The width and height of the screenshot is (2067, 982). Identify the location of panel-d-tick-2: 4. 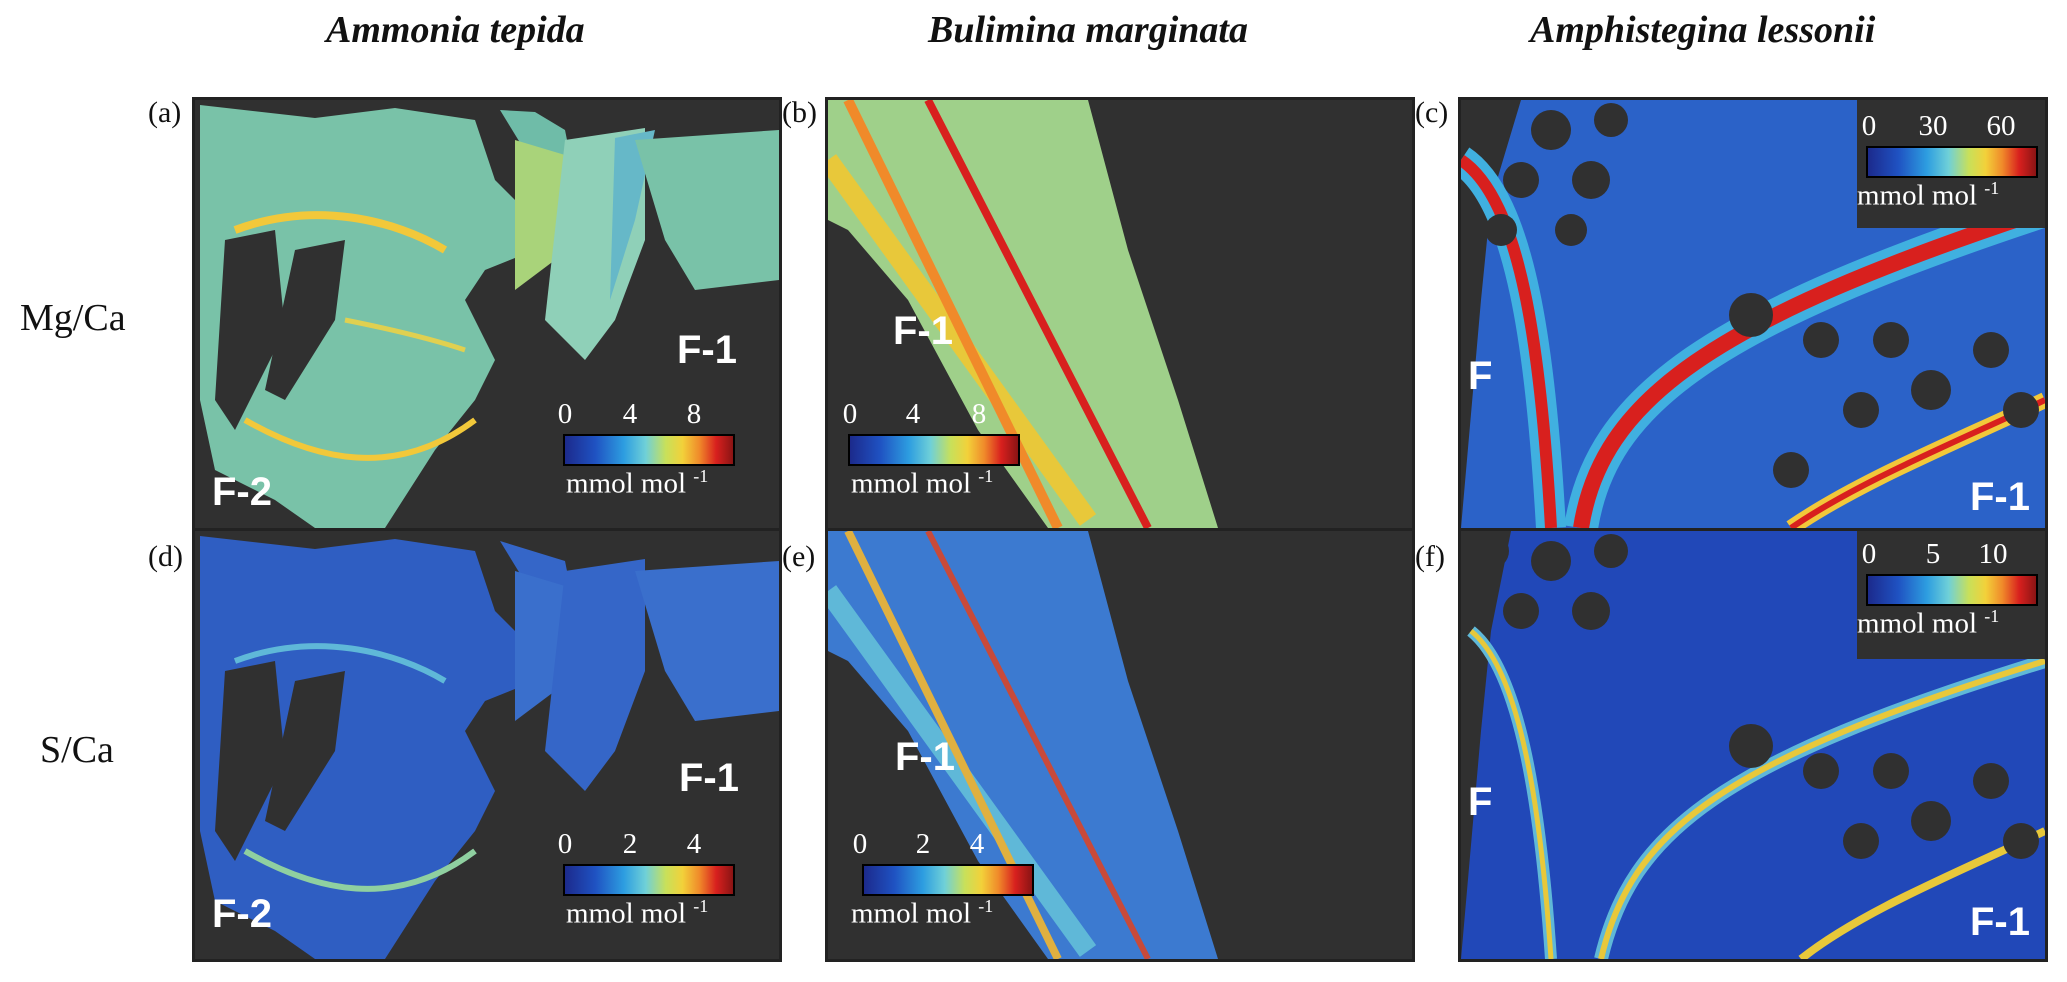
(694, 844).